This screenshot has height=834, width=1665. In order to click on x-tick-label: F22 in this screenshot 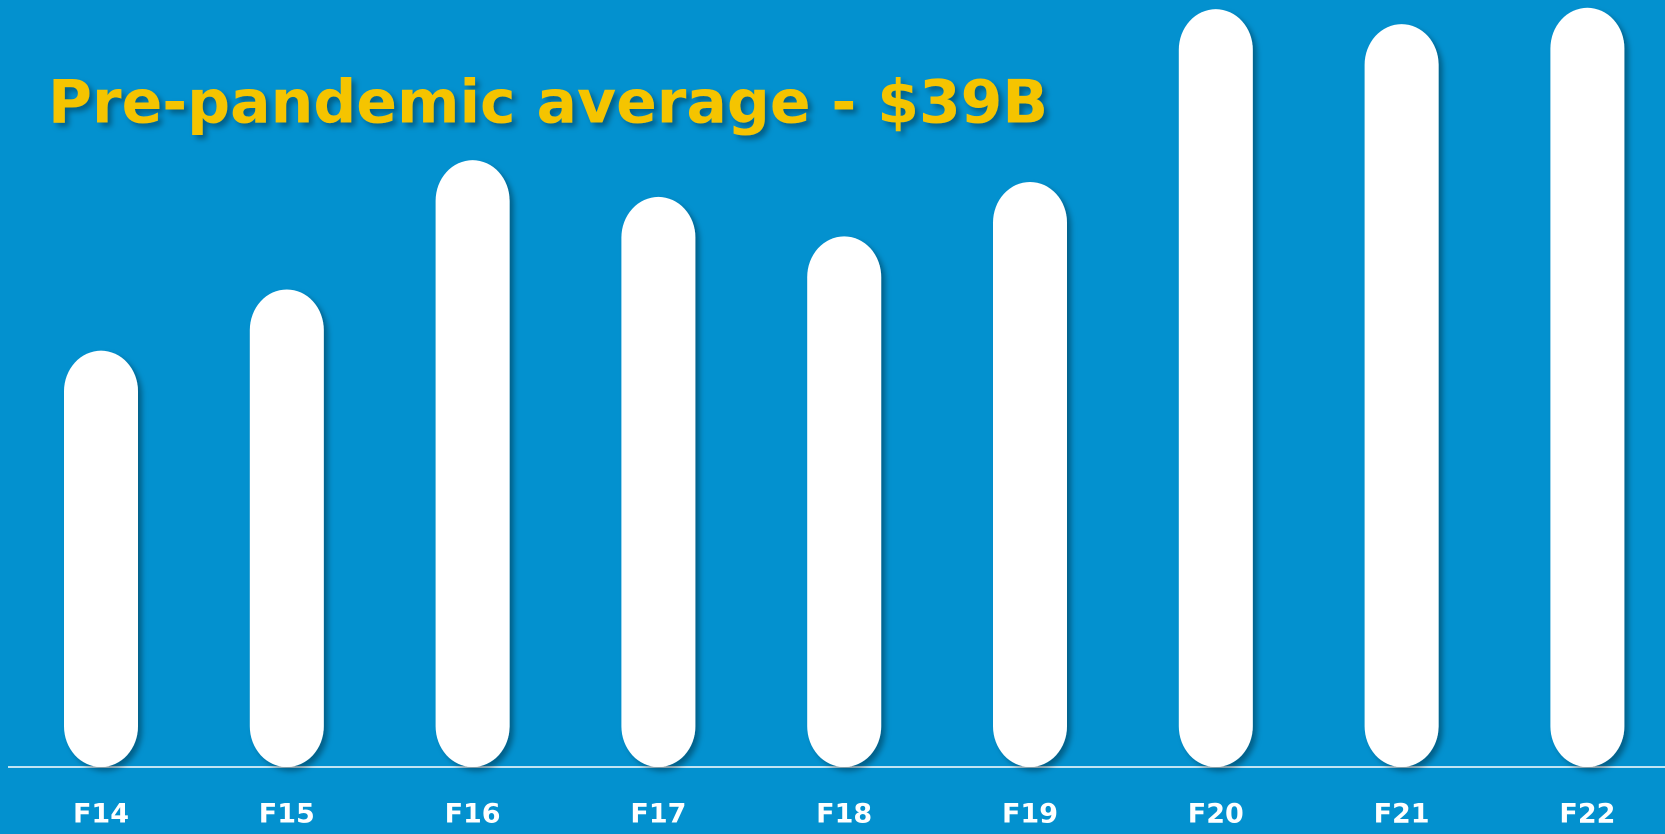, I will do `click(1587, 814)`.